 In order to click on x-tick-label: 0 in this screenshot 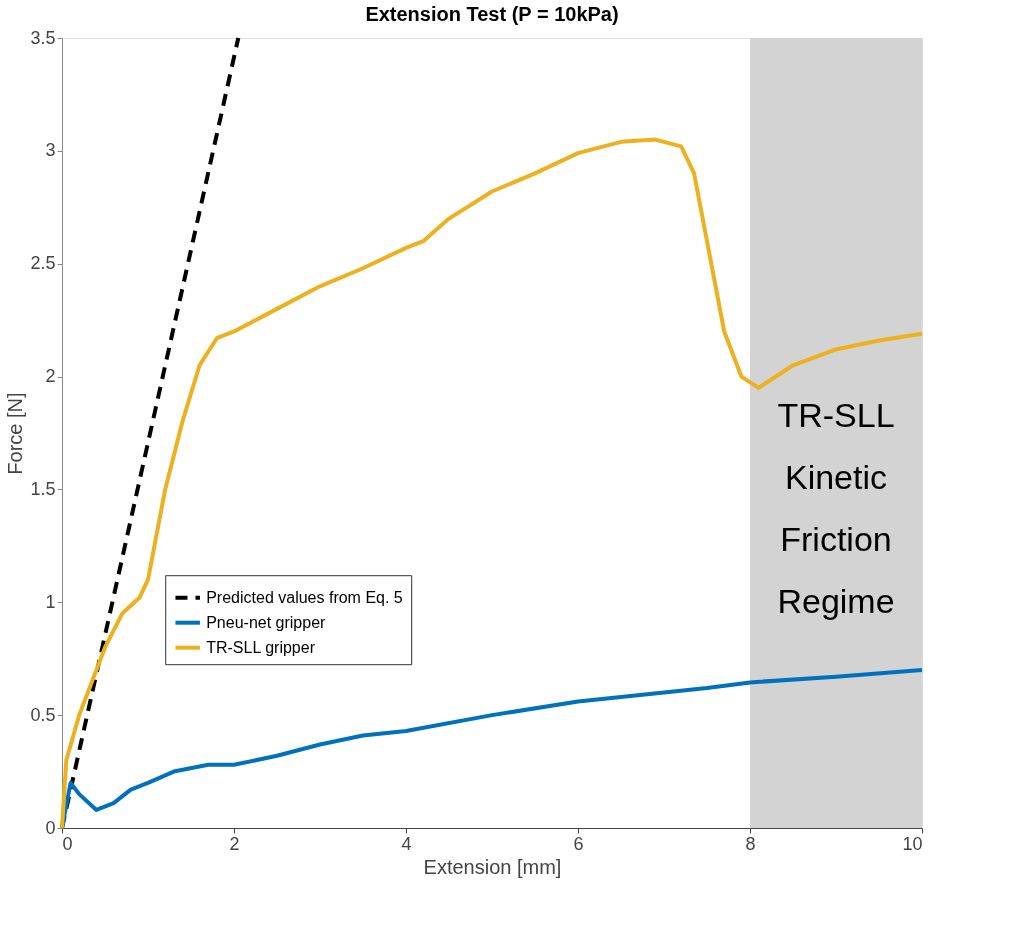, I will do `click(67, 843)`.